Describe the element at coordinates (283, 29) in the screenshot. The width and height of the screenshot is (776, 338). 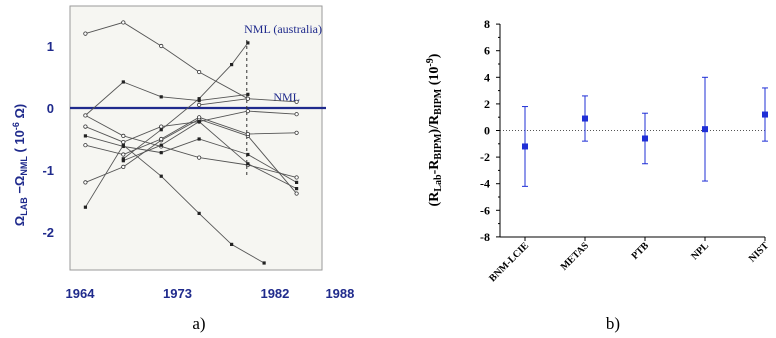
I see `nml-australia-label: NML (australia)` at that location.